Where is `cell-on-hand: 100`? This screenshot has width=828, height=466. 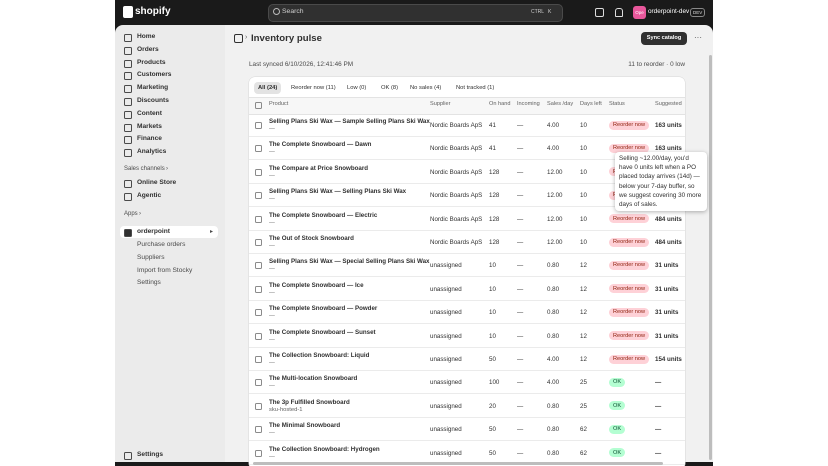 cell-on-hand: 100 is located at coordinates (494, 383).